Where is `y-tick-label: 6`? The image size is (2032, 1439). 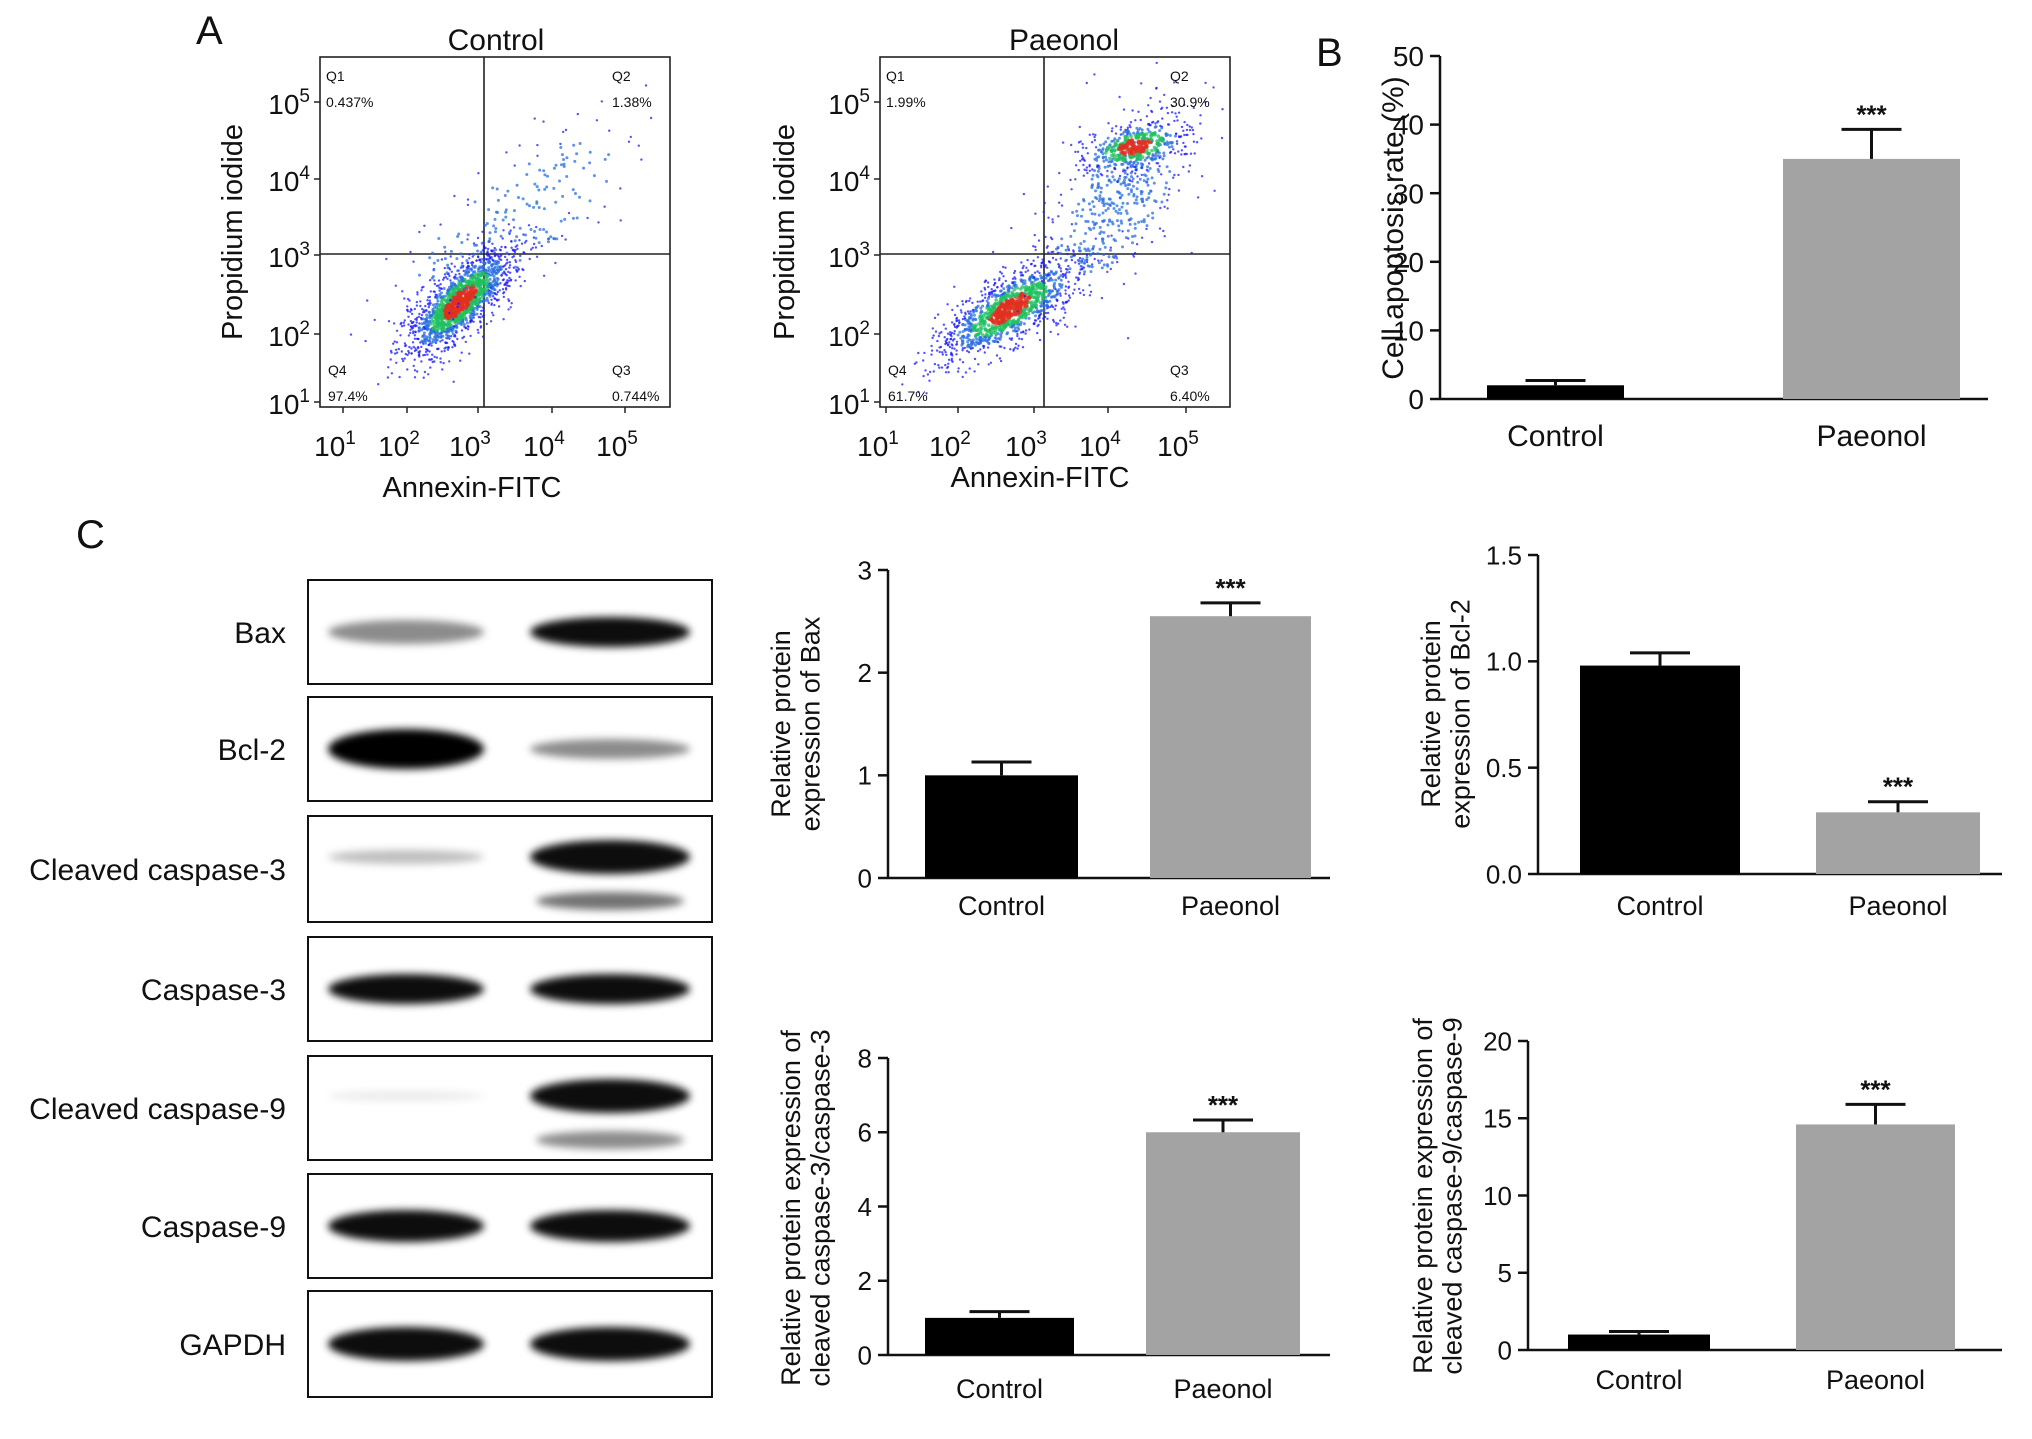
y-tick-label: 6 is located at coordinates (865, 1133).